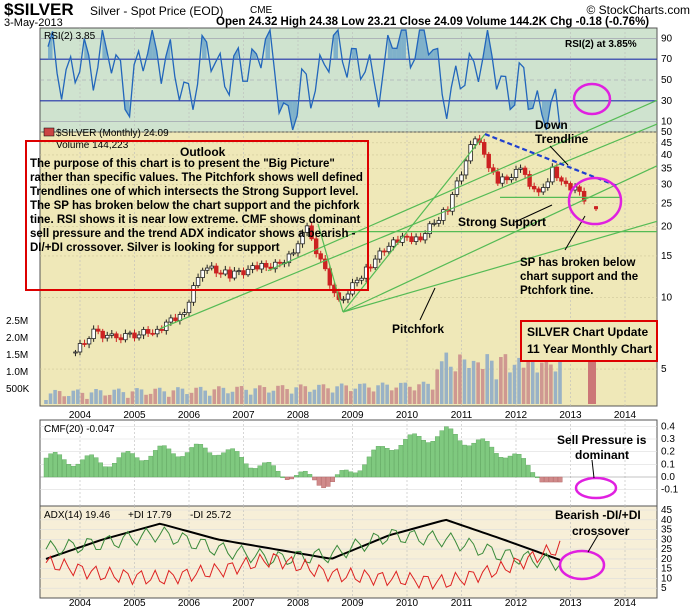  What do you see at coordinates (601, 44) in the screenshot?
I see `rsi-annotation: RSI(2) at 3.85%` at bounding box center [601, 44].